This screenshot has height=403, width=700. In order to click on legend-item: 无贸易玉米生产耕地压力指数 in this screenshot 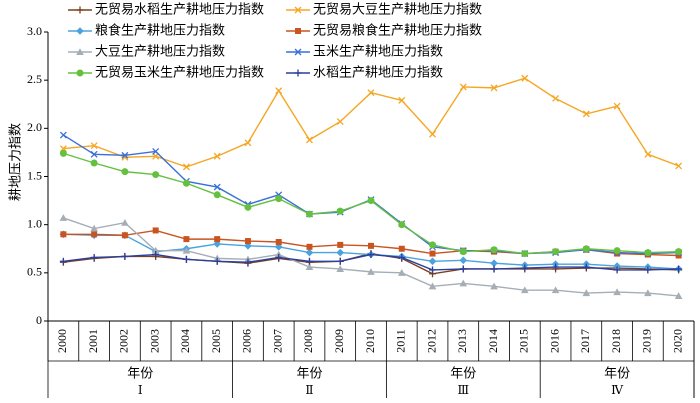, I will do `click(166, 73)`.